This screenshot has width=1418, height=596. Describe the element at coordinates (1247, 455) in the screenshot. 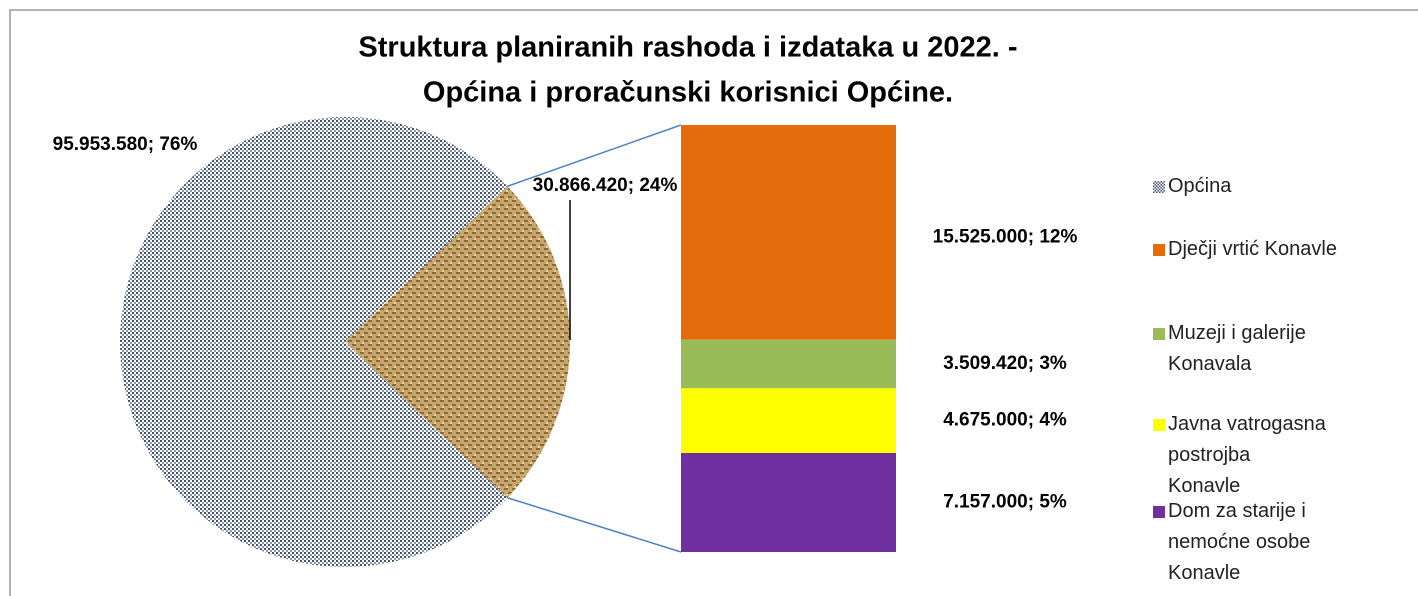

I see `legend-label: Javna vatrogasna postrojba Konavle` at that location.